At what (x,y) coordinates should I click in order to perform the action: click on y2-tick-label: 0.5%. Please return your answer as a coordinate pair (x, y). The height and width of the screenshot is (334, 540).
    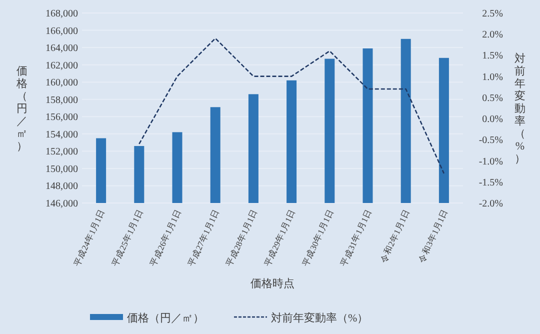
    Looking at the image, I should click on (492, 98).